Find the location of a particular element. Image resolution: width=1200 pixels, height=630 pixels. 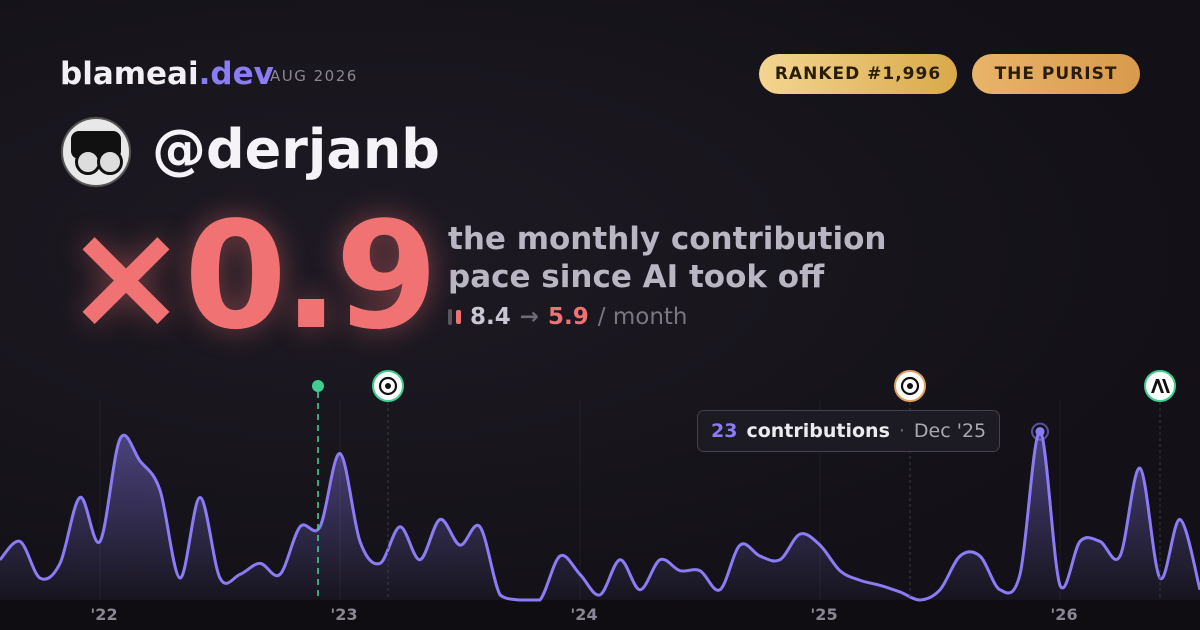

x-tick-label: '22 is located at coordinates (103, 614).